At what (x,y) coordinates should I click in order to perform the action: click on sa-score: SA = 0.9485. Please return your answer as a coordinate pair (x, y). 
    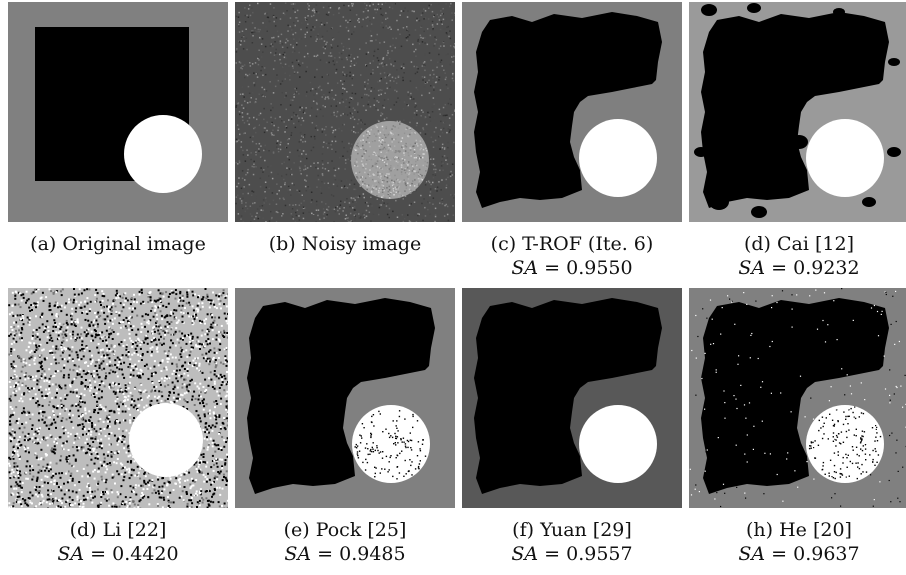
    Looking at the image, I should click on (345, 554).